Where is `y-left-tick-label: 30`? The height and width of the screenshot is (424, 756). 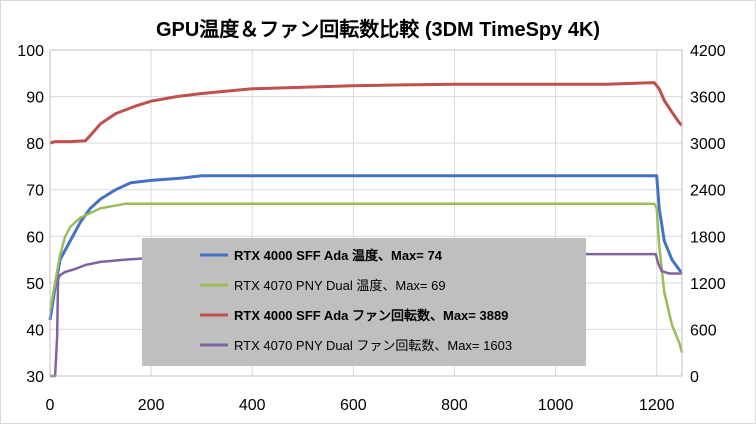
y-left-tick-label: 30 is located at coordinates (35, 377).